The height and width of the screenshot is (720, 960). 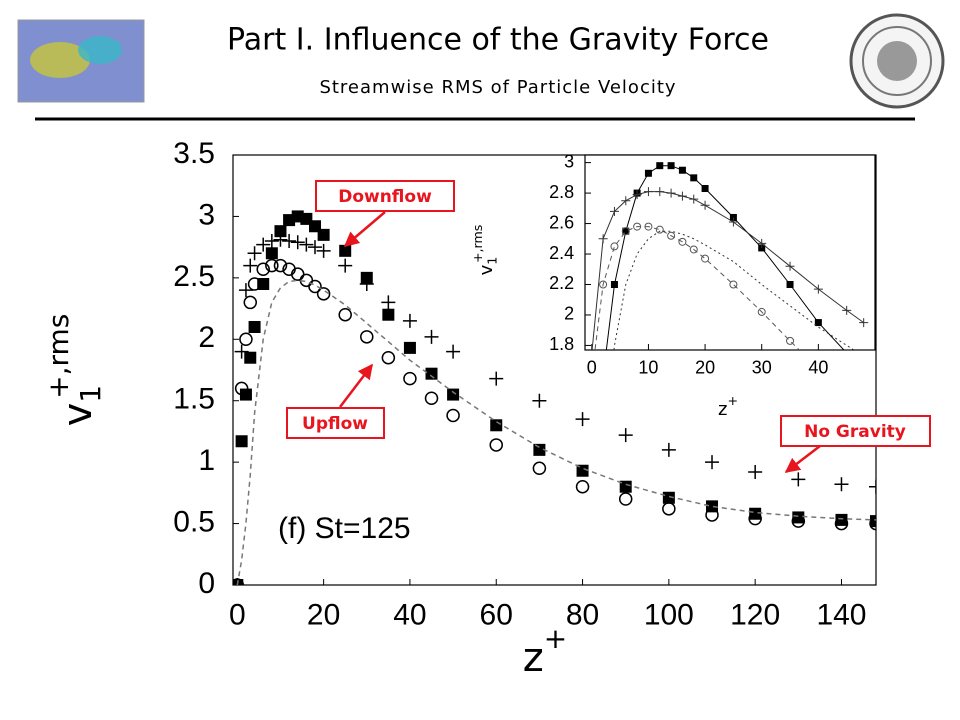 I want to click on y-tick-label: 3, so click(x=569, y=161).